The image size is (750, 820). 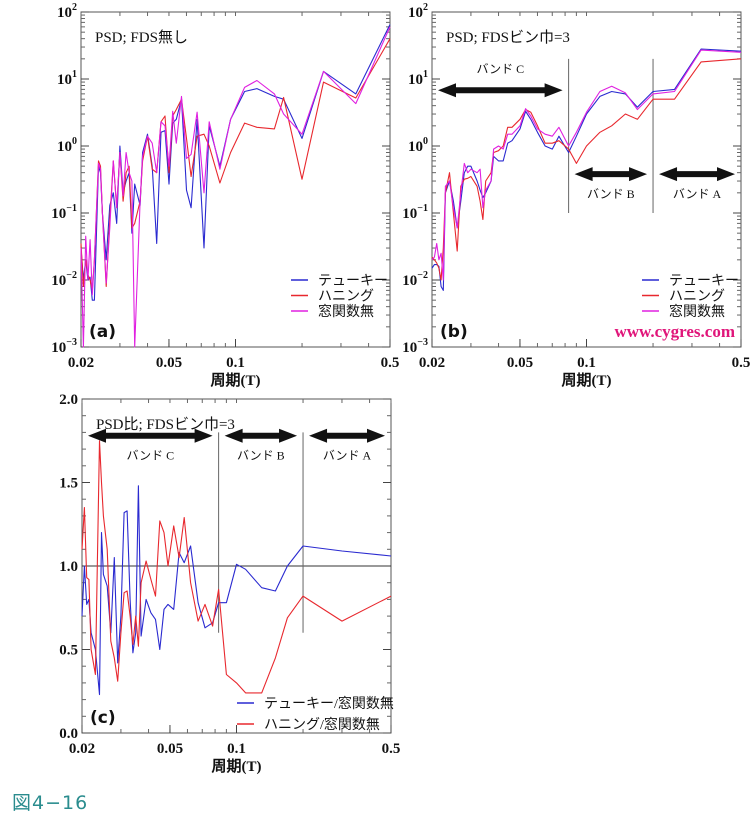 I want to click on series-line-none, so click(x=586, y=165).